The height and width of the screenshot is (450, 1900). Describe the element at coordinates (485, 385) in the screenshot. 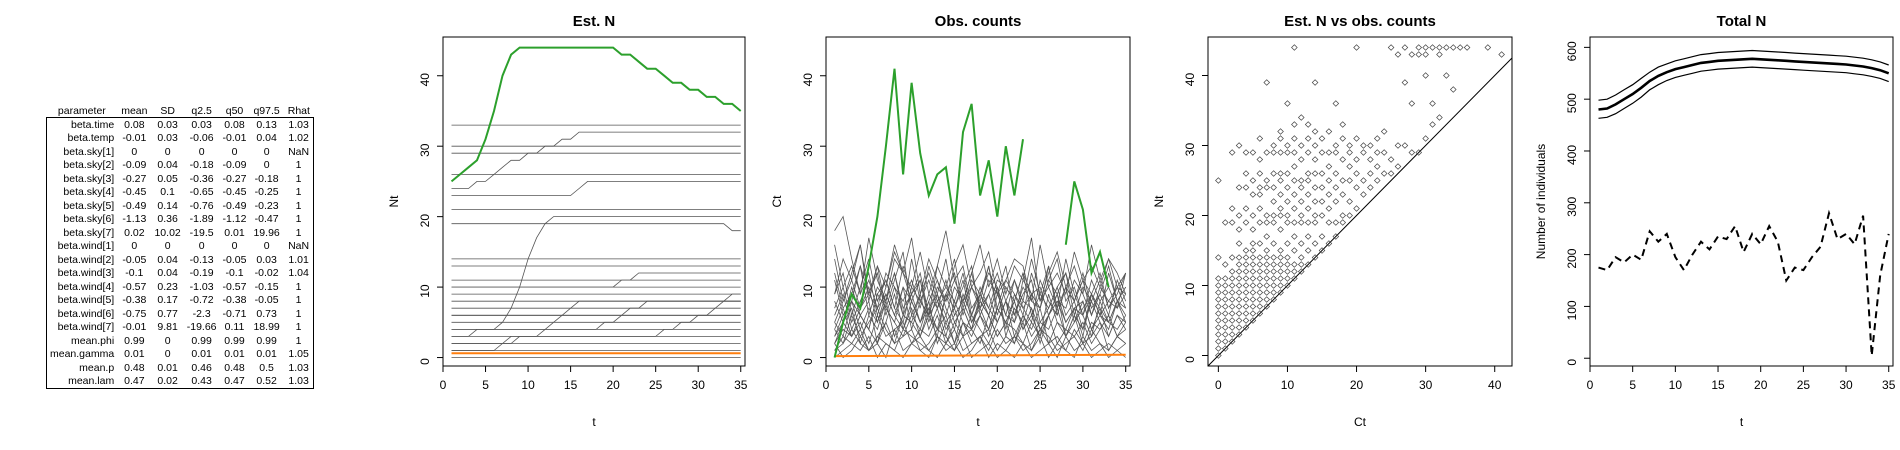

I see `x-tick-label: 5` at that location.